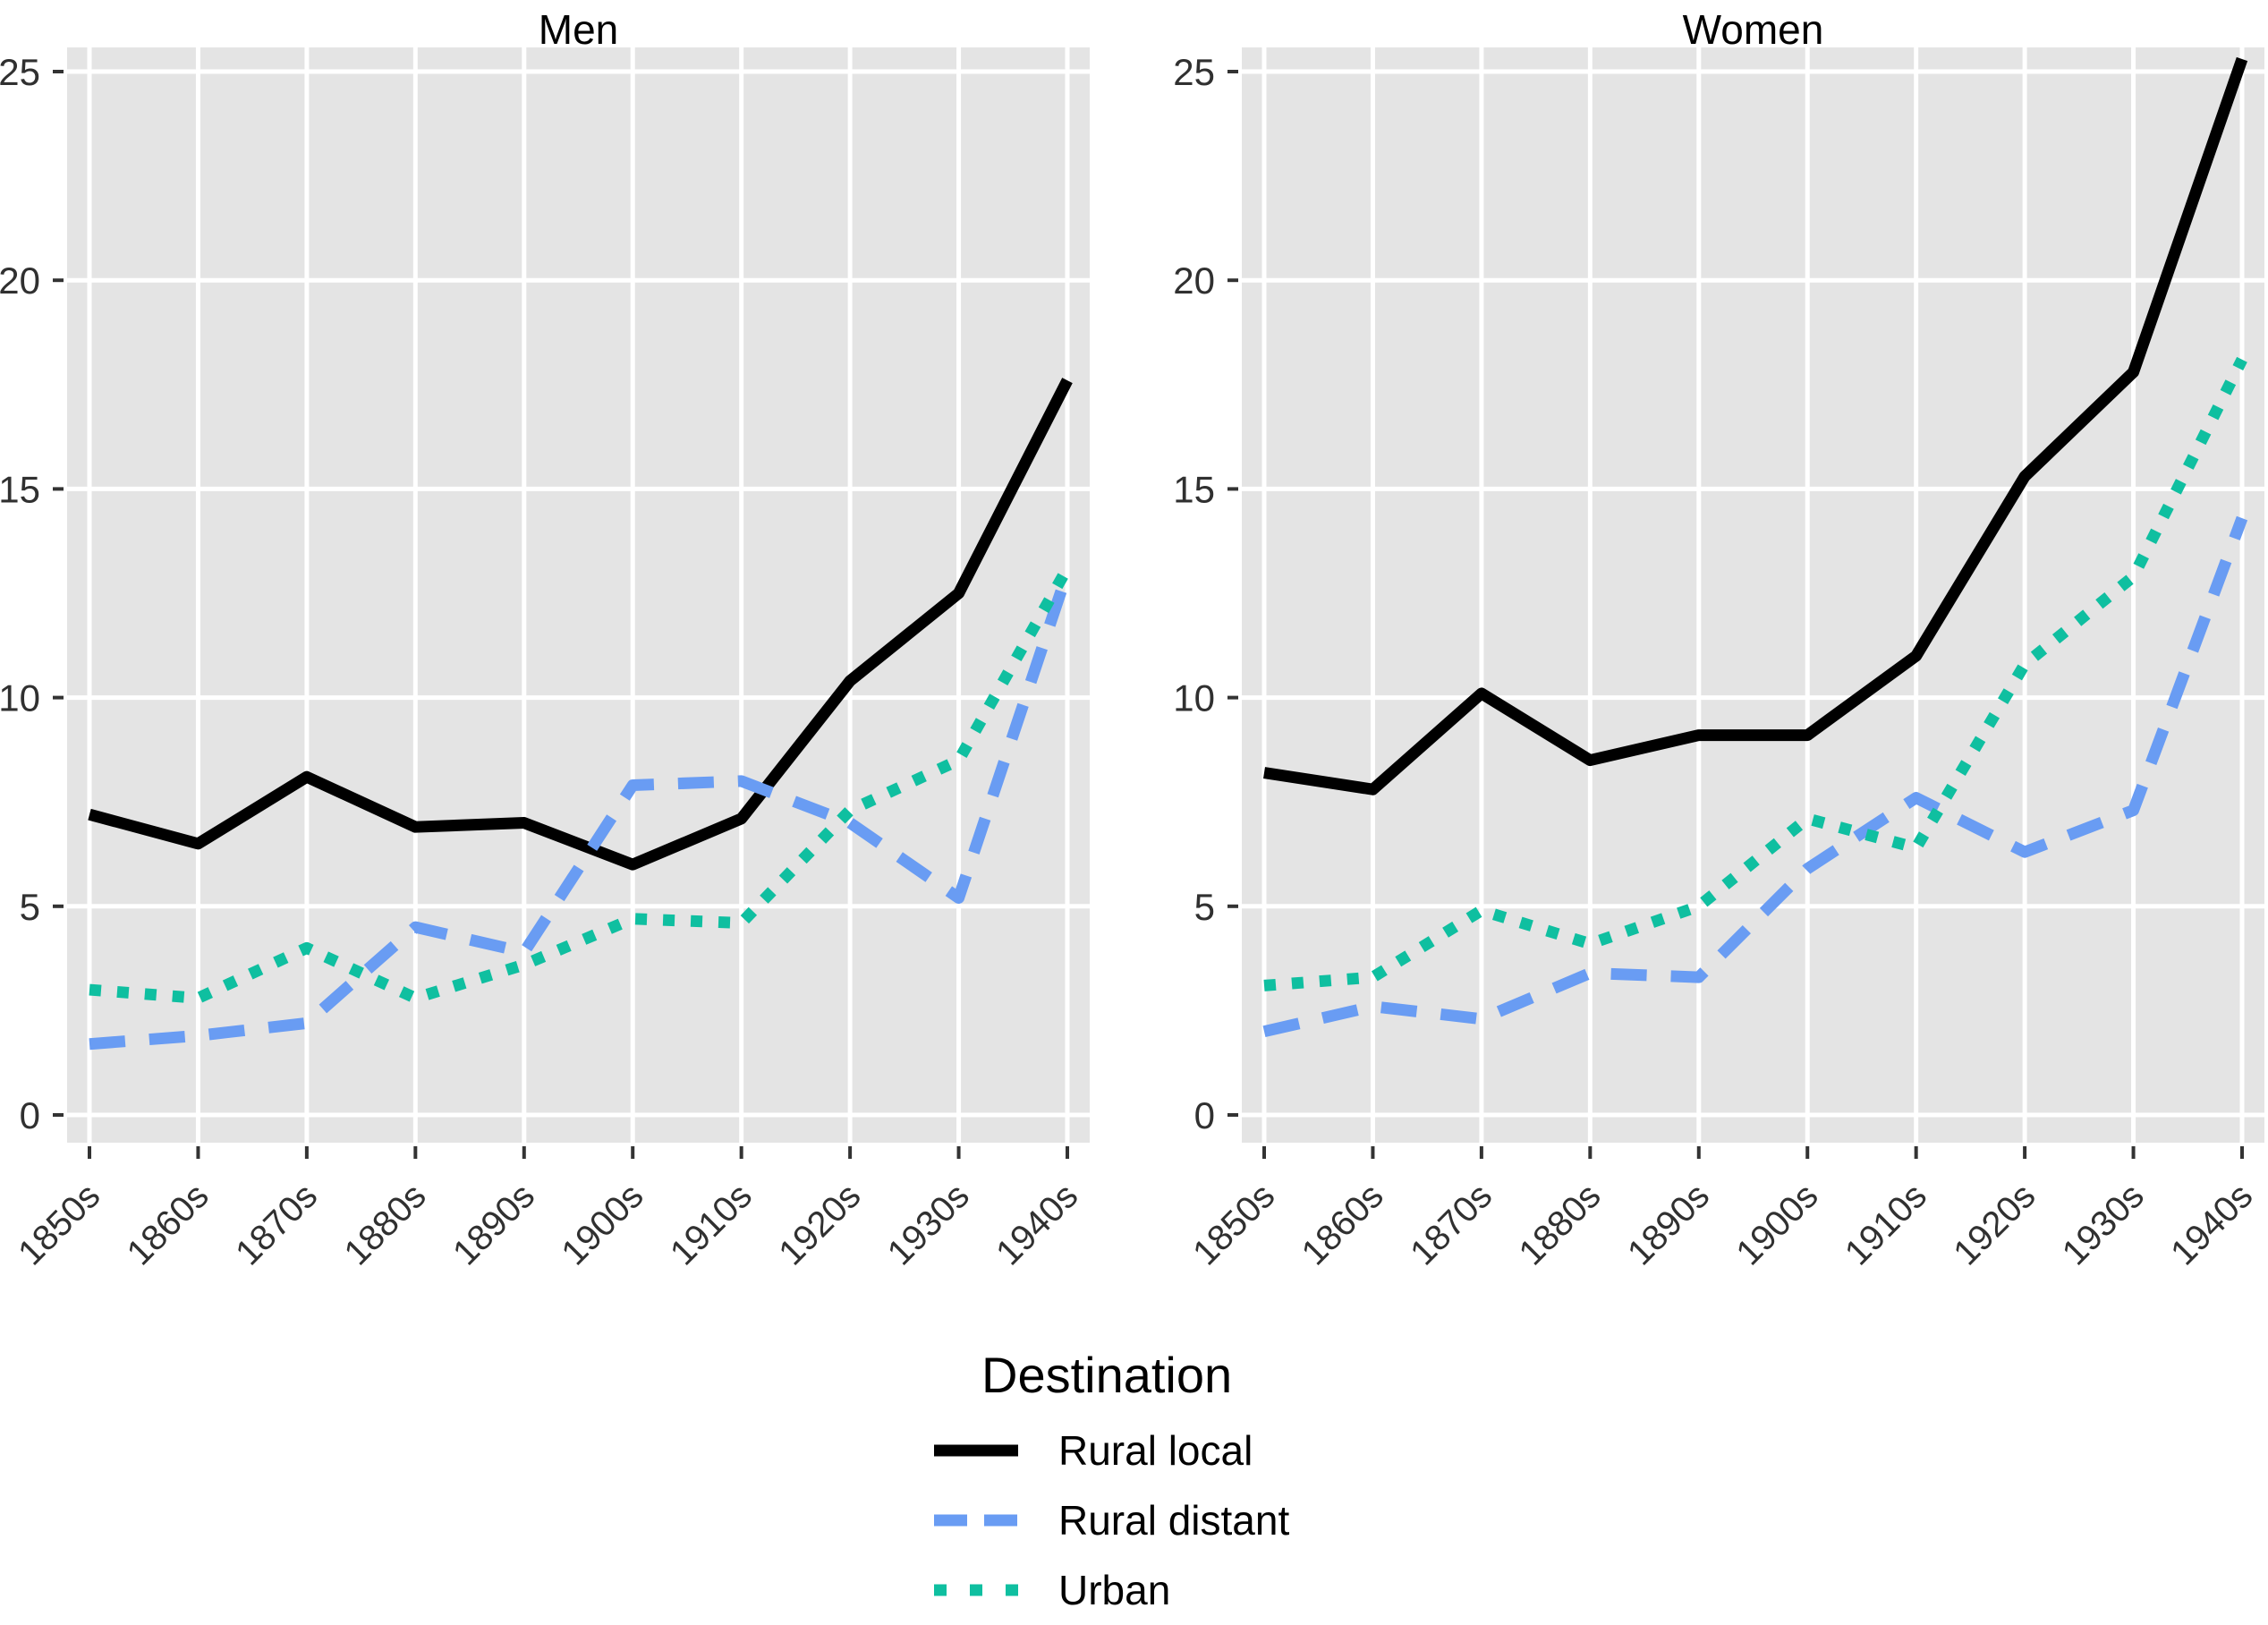  Describe the element at coordinates (1753, 30) in the screenshot. I see `facet-title-women: Women` at that location.